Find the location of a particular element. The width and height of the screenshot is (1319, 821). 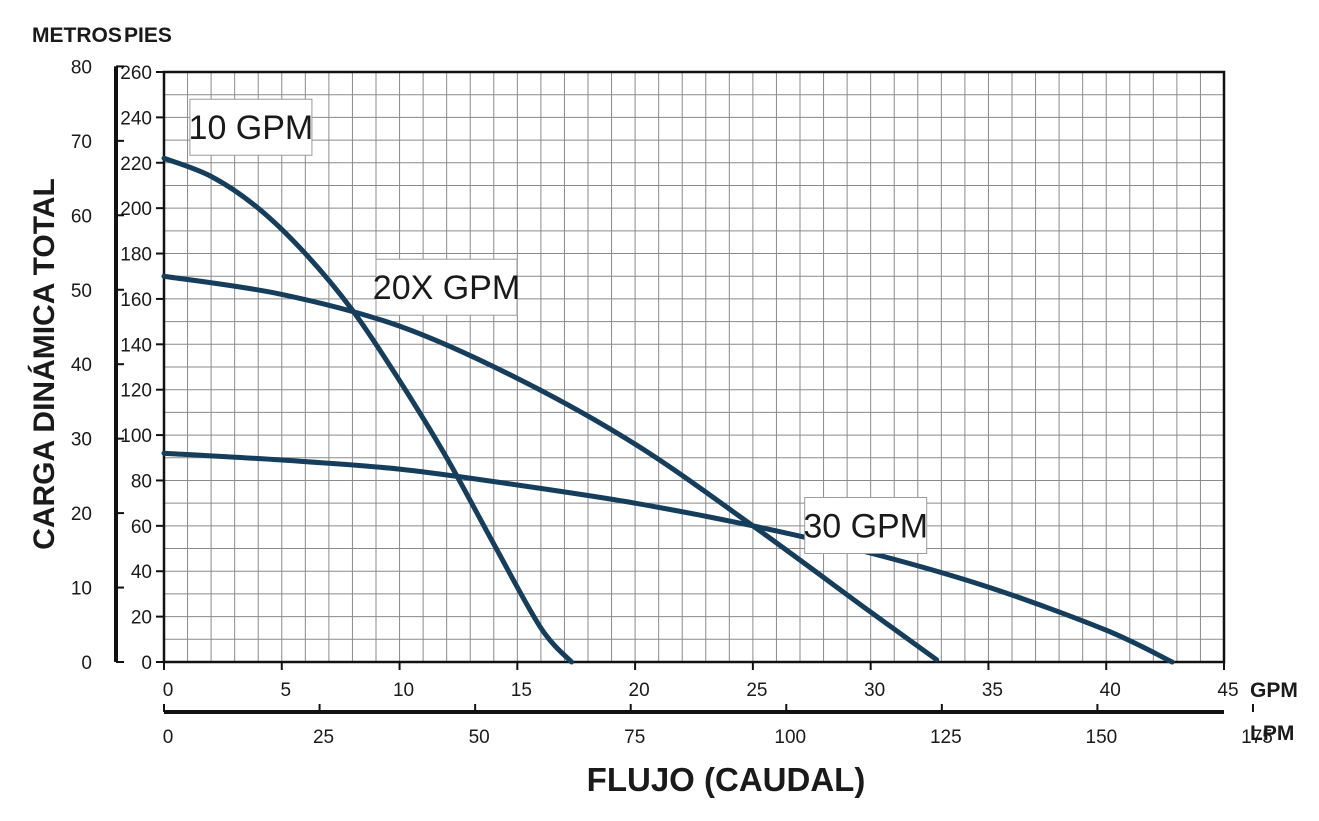

x-tick-label-gpm: 5 is located at coordinates (285, 690).